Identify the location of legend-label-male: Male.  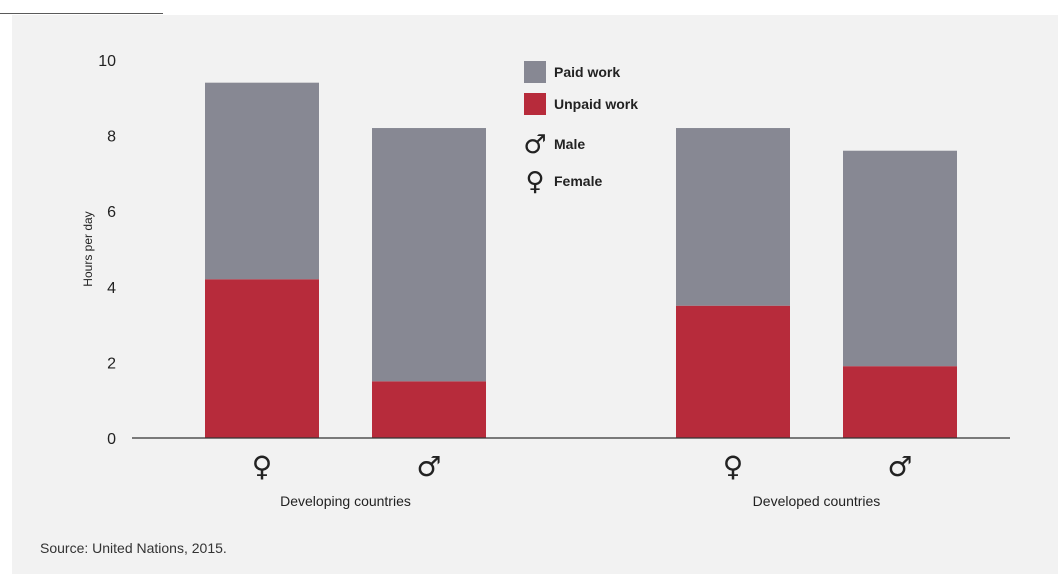
(569, 144).